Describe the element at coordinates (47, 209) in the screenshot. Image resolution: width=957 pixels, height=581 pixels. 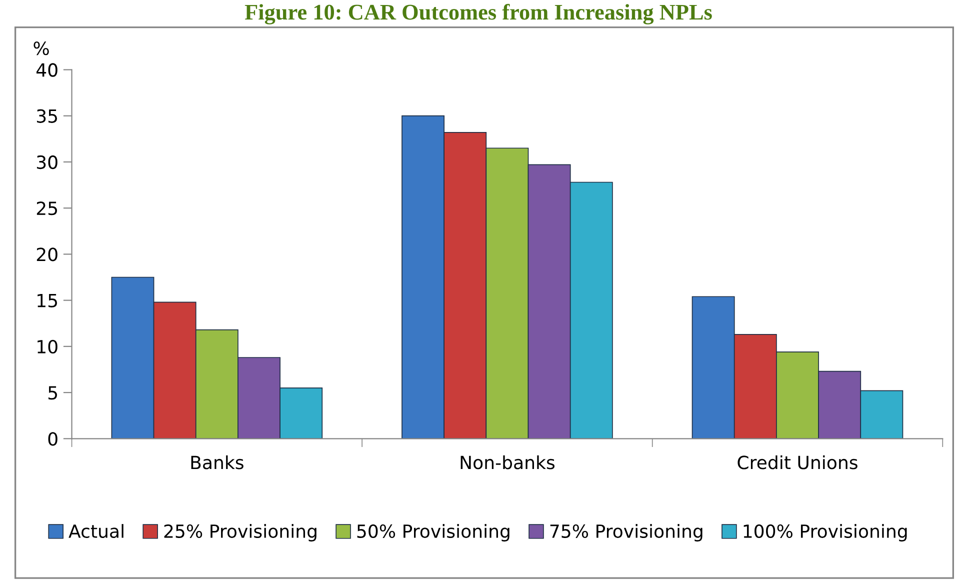
I see `y-tick-label: 25` at that location.